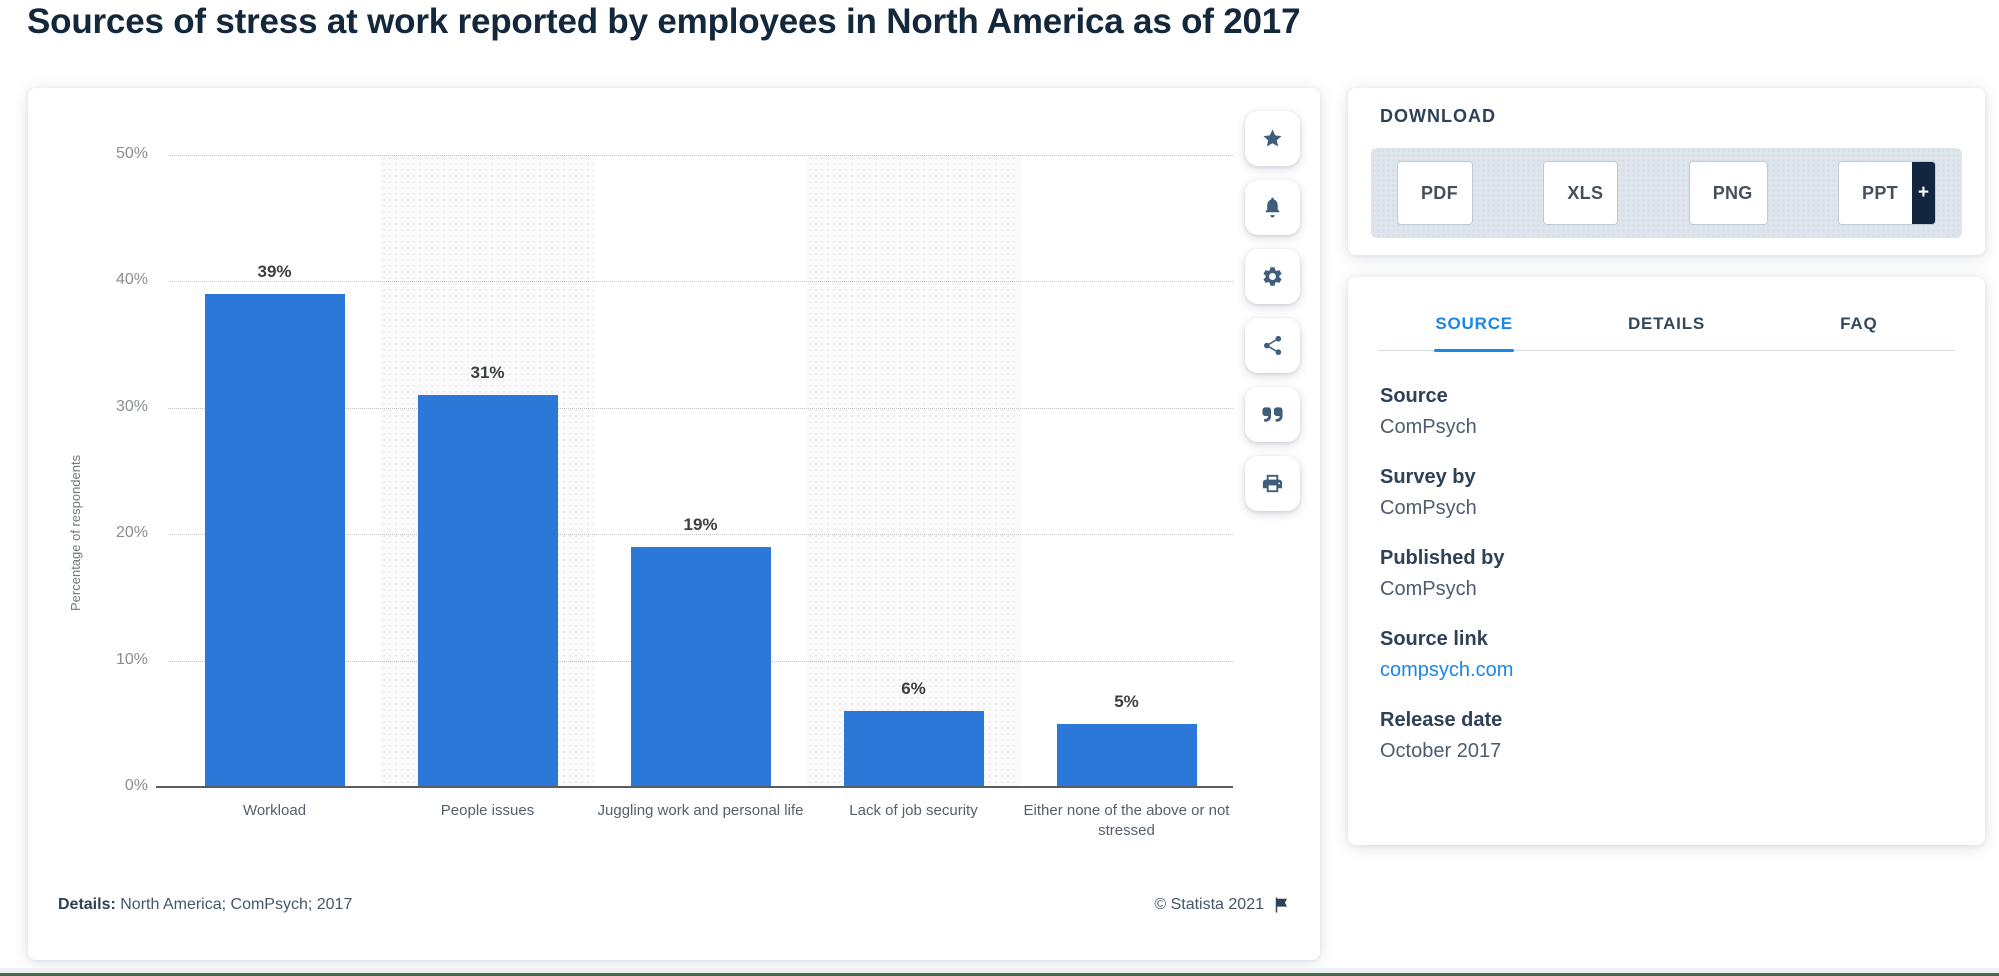 Image resolution: width=1999 pixels, height=976 pixels. I want to click on star-icon, so click(1272, 138).